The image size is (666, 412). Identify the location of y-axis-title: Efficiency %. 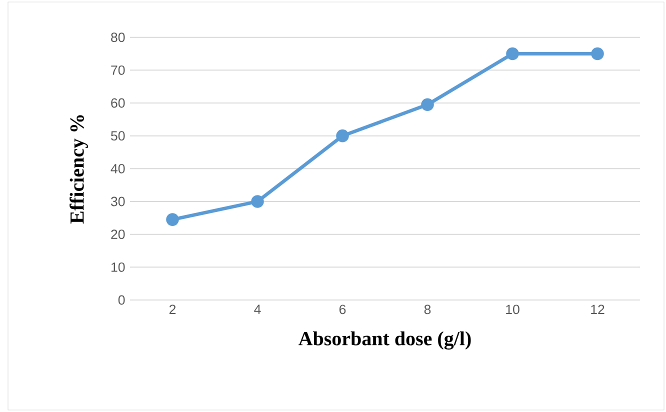
(79, 169).